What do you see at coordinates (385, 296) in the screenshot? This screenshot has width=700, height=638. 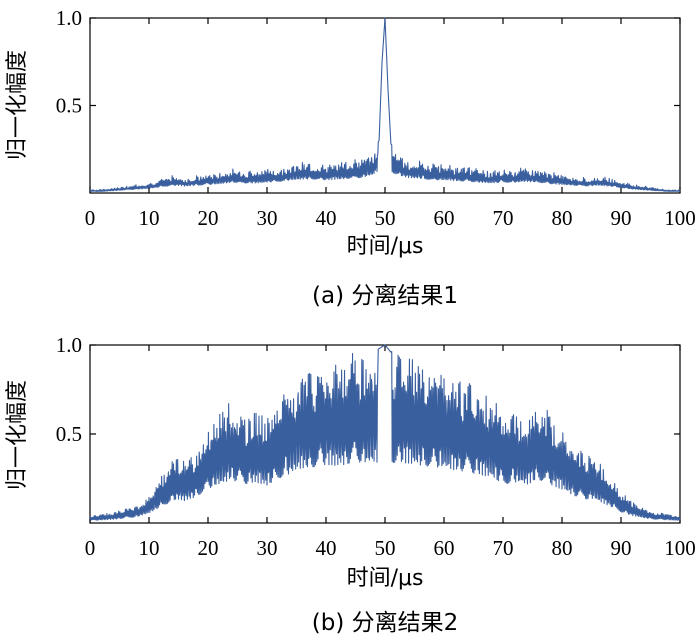 I see `panel-a-caption: (a) 分离结果1` at bounding box center [385, 296].